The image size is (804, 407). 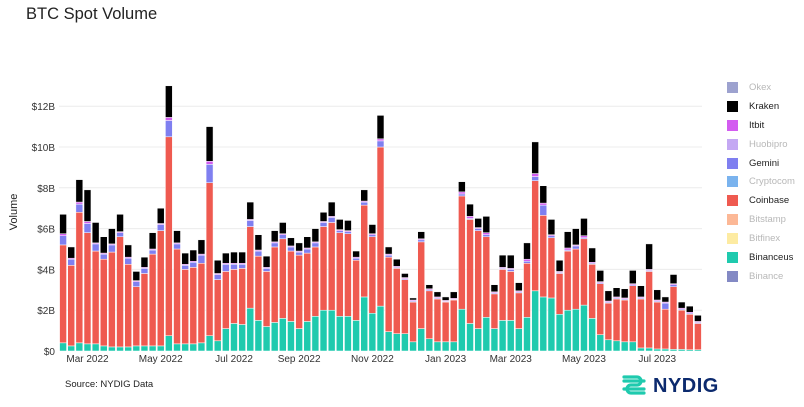 I want to click on legend-item-coinbase: Coinbase, so click(x=761, y=200).